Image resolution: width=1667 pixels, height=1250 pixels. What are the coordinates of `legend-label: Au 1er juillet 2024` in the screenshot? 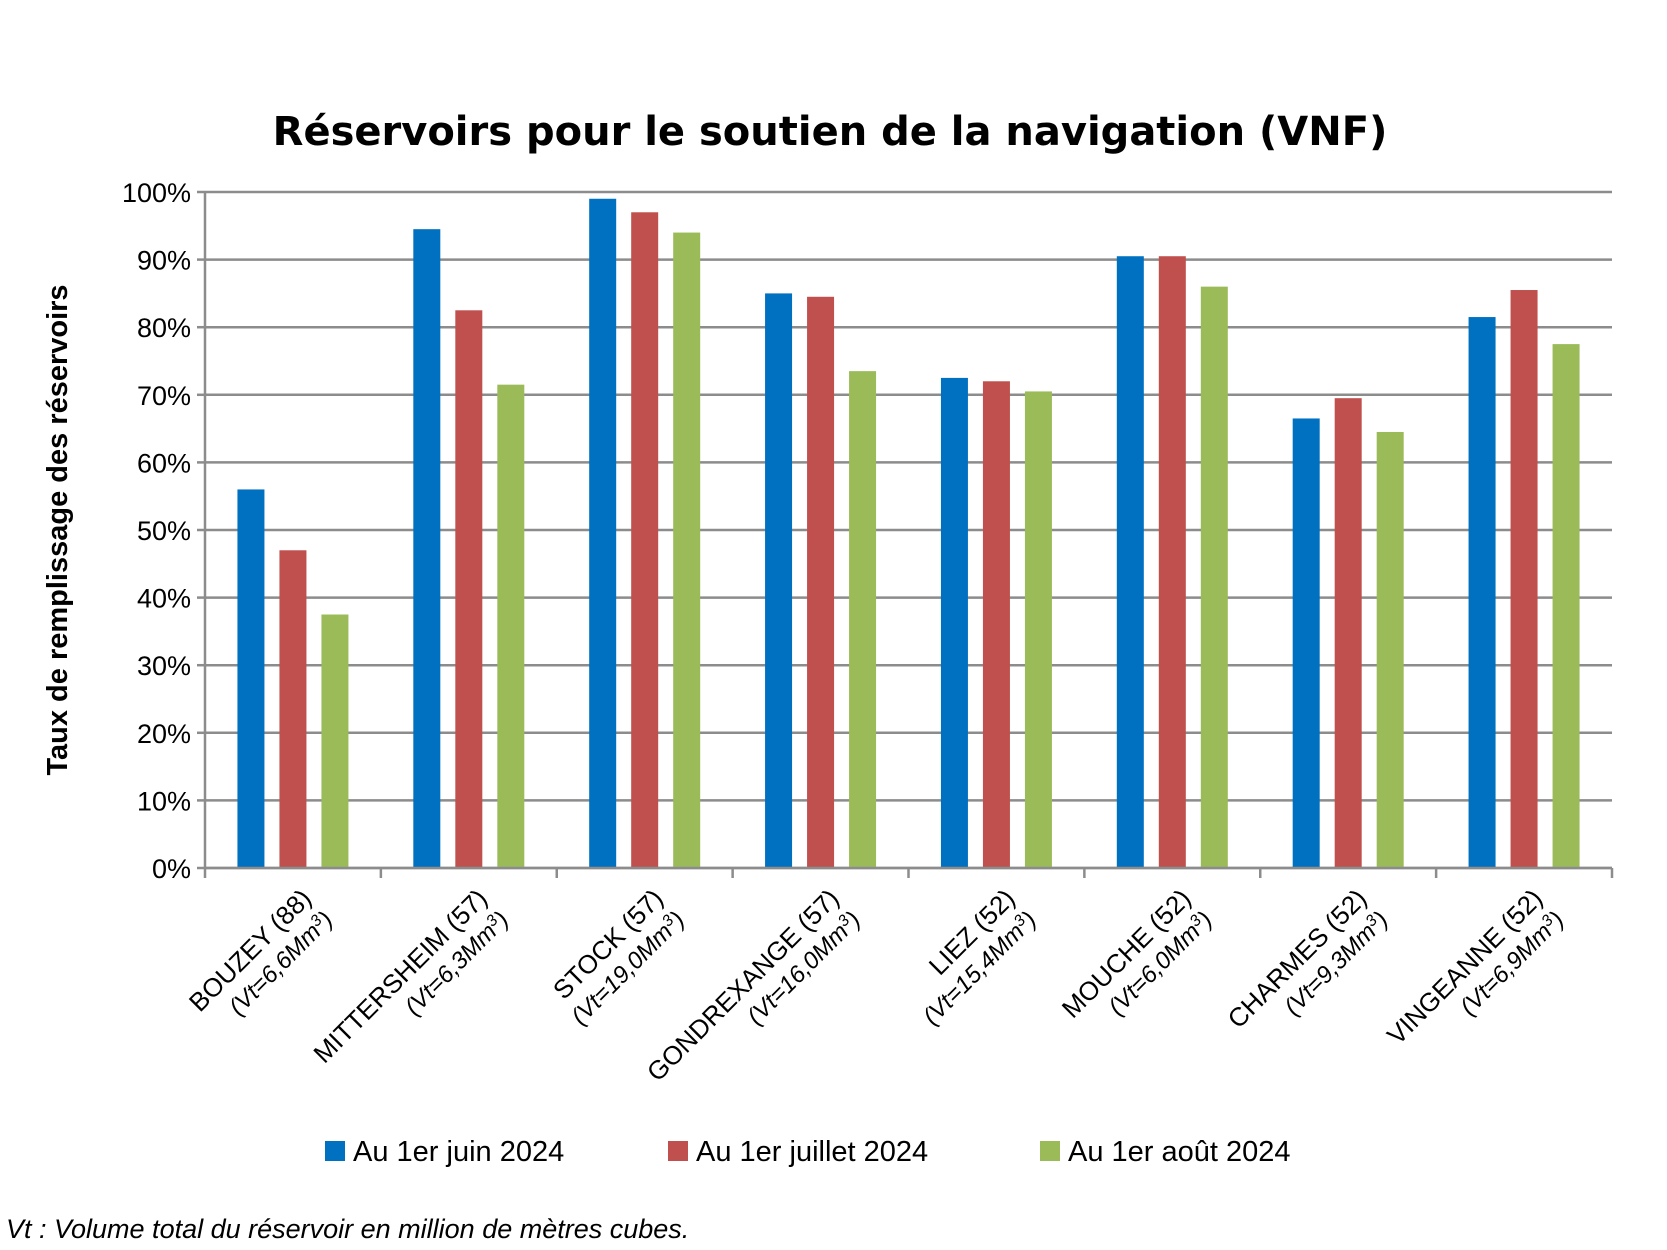 It's located at (812, 1152).